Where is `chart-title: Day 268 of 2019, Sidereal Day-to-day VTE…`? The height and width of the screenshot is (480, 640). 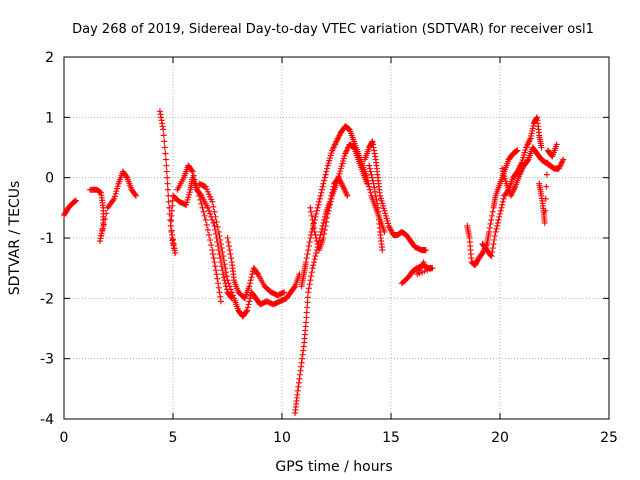
chart-title: Day 268 of 2019, Sidereal Day-to-day VTE… is located at coordinates (333, 29).